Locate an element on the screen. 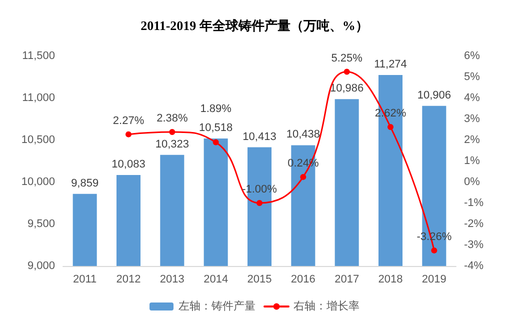  y2-tick-label: -2% is located at coordinates (474, 224).